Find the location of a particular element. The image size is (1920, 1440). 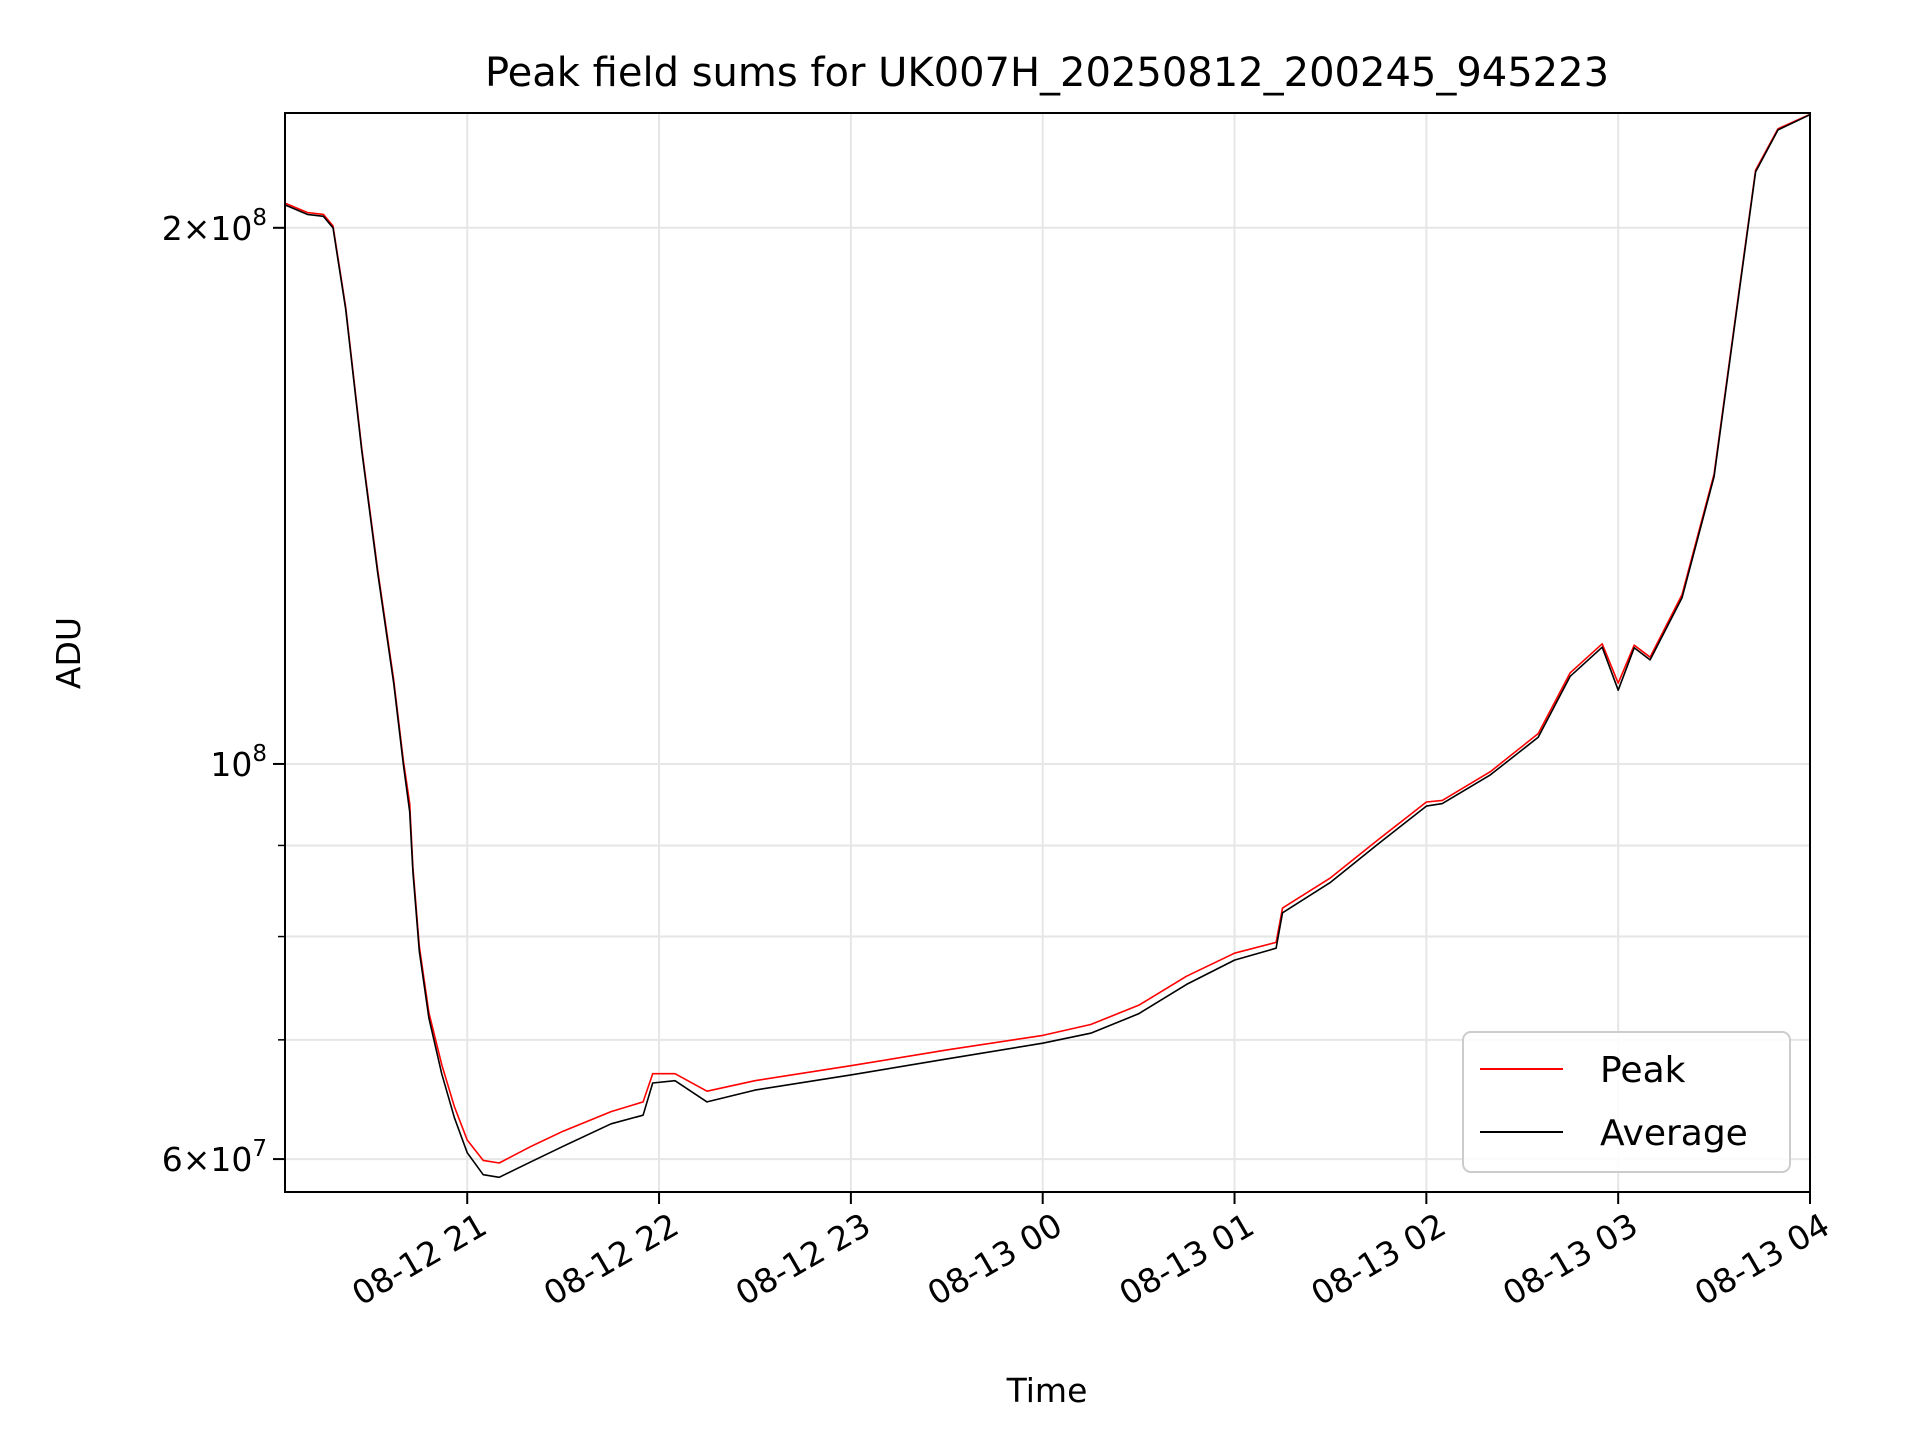

legend: Peak Average is located at coordinates (1626, 1102).